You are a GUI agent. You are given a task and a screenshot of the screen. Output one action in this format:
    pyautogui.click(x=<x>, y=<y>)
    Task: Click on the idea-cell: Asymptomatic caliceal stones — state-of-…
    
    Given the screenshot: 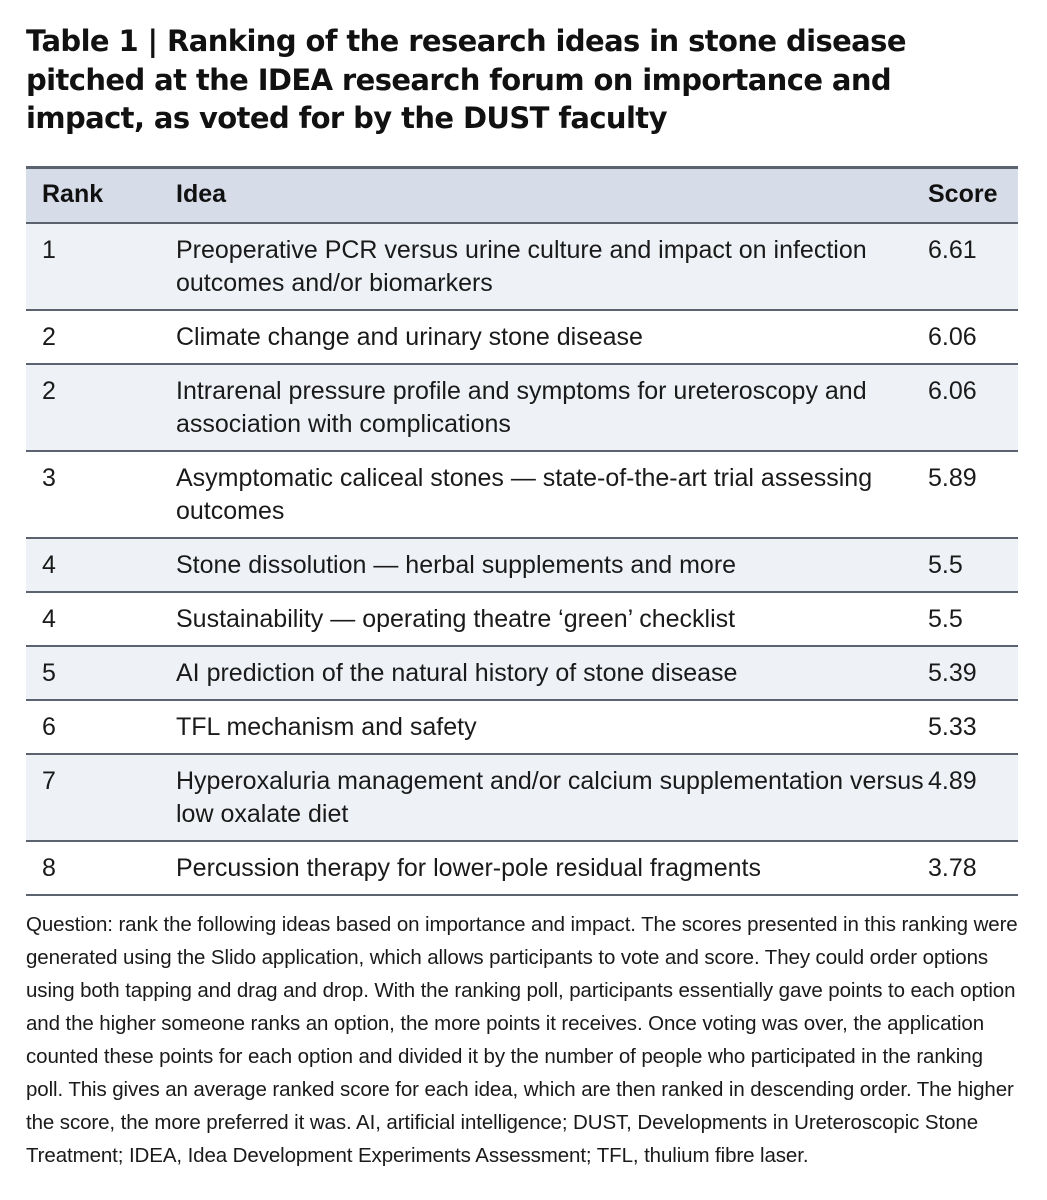 What is the action you would take?
    pyautogui.click(x=552, y=494)
    